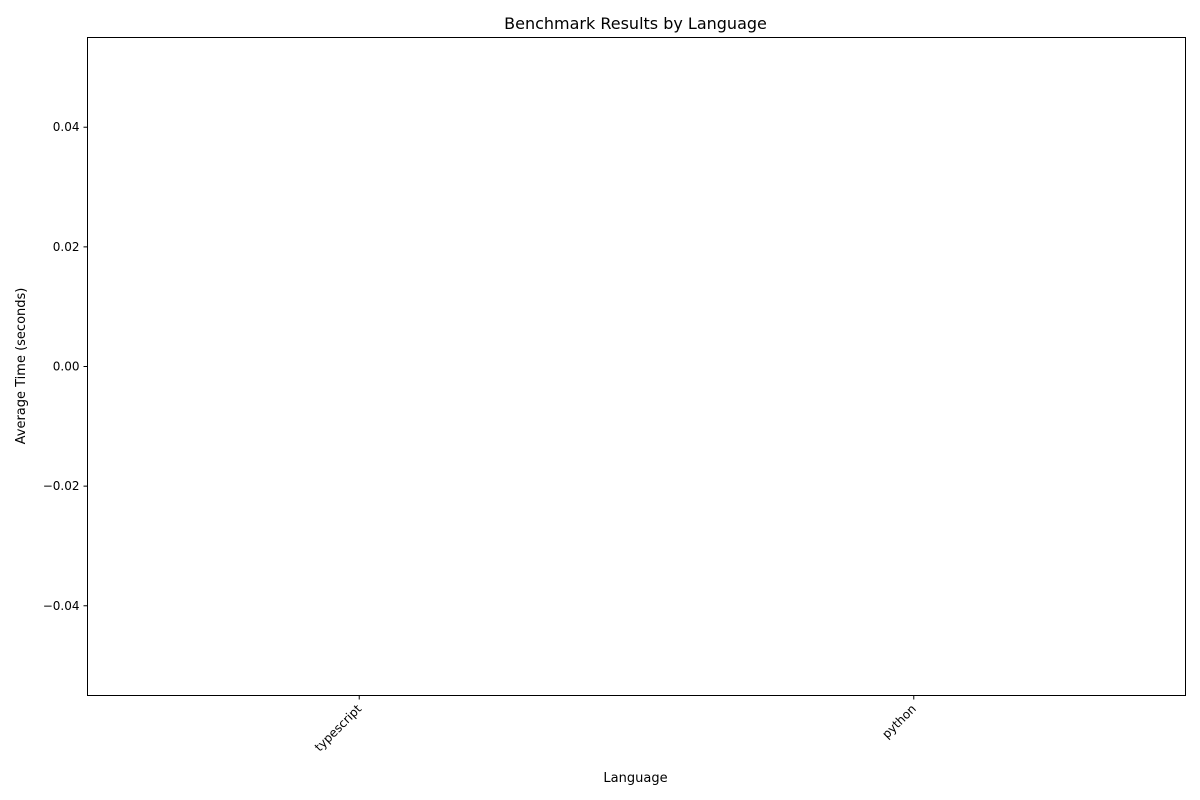  Describe the element at coordinates (635, 778) in the screenshot. I see `x-axis-title: Language` at that location.